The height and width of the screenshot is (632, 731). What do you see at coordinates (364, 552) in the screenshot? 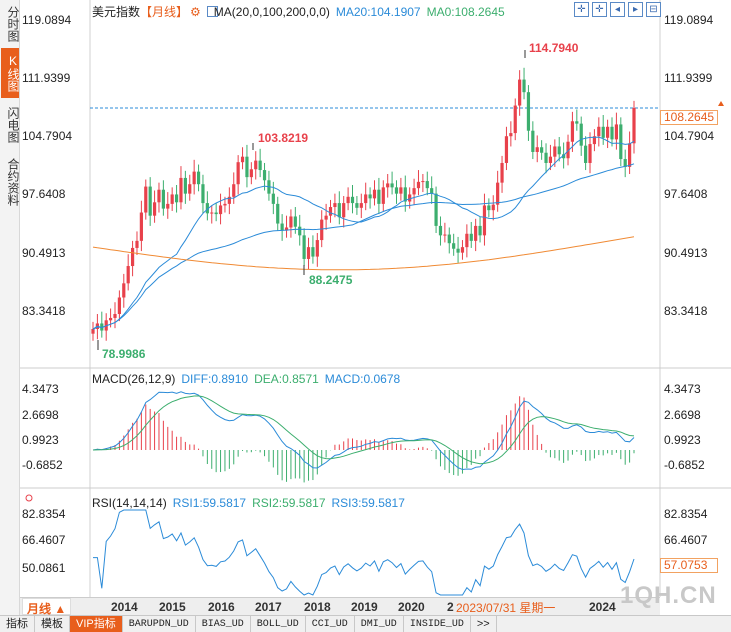
I see `rsi-plot` at bounding box center [364, 552].